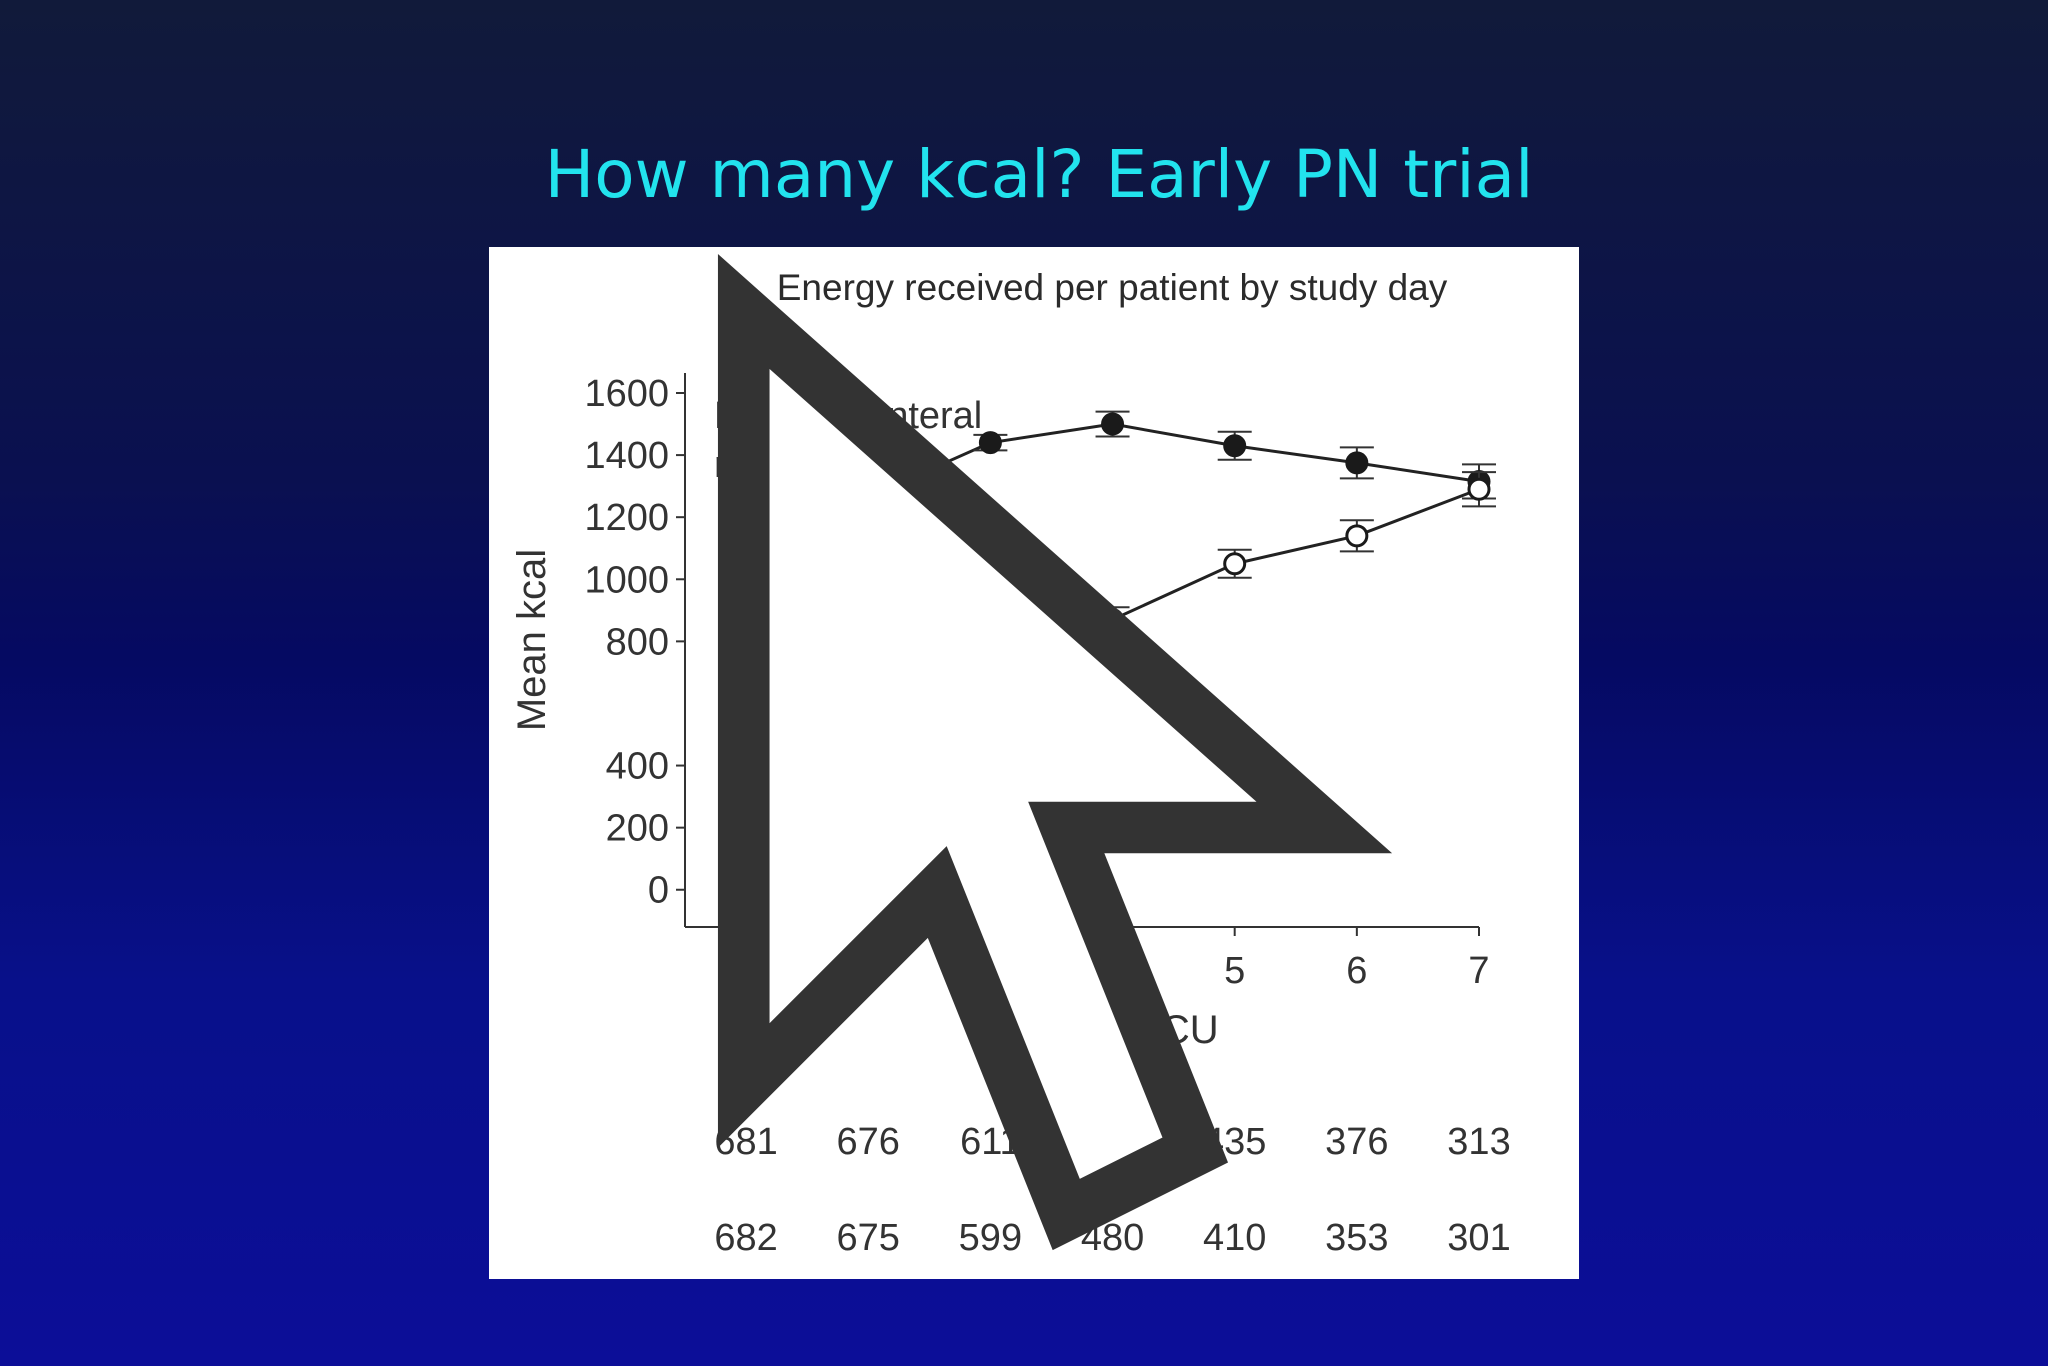 This screenshot has width=2048, height=1366. Describe the element at coordinates (1234, 971) in the screenshot. I see `x-tick-label: 5` at that location.